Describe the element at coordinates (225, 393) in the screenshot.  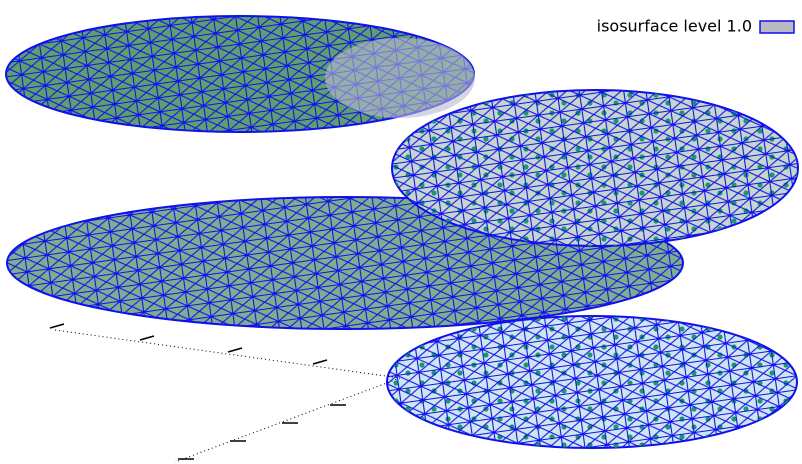
I see `axis` at that location.